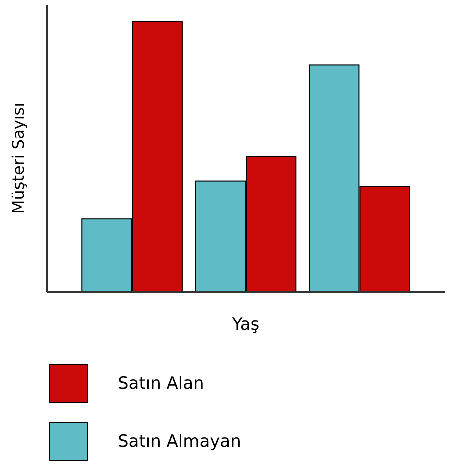 This screenshot has width=459, height=468. I want to click on x-axis-title: Yaş, so click(245, 325).